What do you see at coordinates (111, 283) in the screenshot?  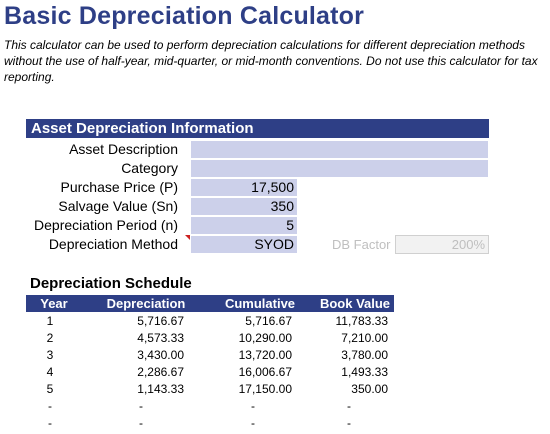 I see `schedule-title: Depreciation Schedule` at bounding box center [111, 283].